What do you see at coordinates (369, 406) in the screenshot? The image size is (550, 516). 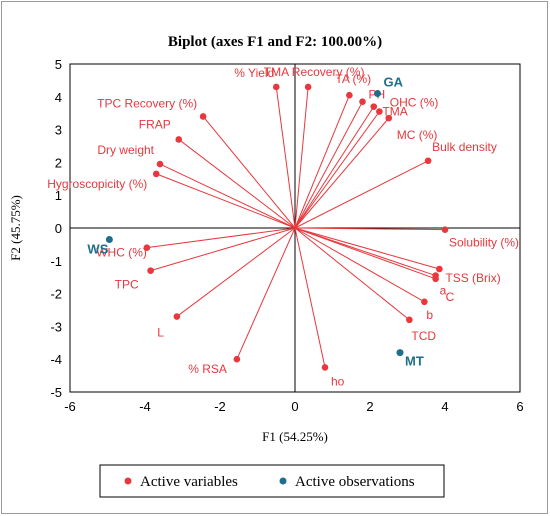 I see `x-tick-label: 2` at bounding box center [369, 406].